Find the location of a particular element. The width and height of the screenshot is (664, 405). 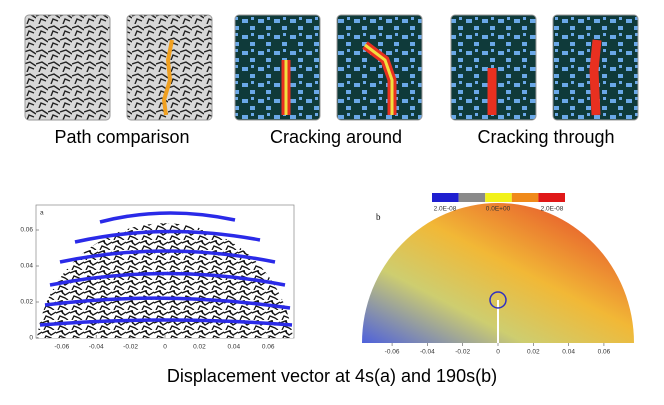

y-tick-label: 0 is located at coordinates (31, 338).